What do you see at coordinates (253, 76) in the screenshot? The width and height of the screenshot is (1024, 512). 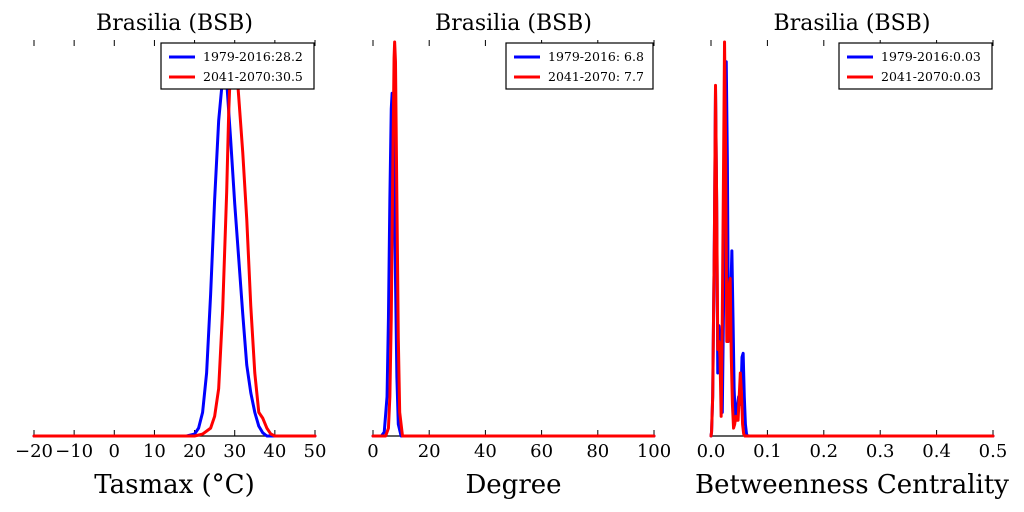 I see `legend-label: 2041-2070:30.5` at bounding box center [253, 76].